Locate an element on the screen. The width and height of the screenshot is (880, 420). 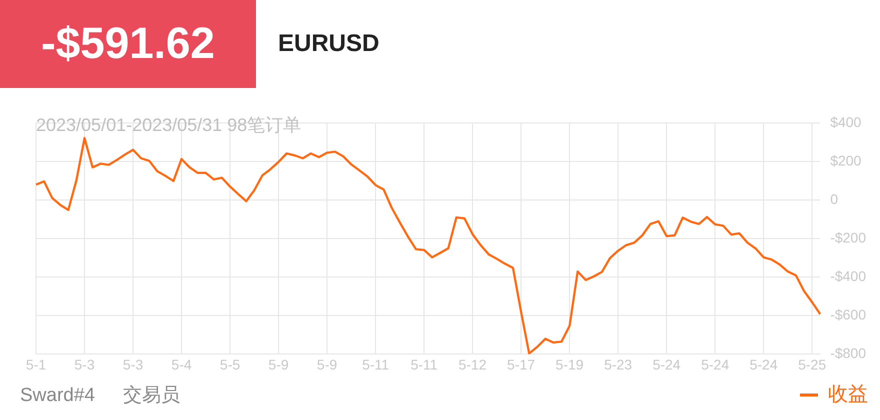
text: Sward#4 is located at coordinates (57, 395).